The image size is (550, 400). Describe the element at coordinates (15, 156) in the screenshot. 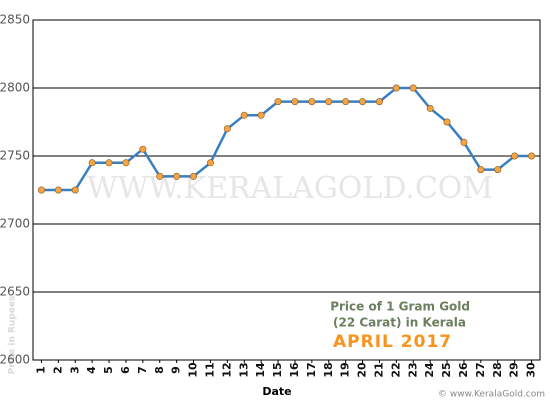

I see `y-tick-label: 2750` at that location.